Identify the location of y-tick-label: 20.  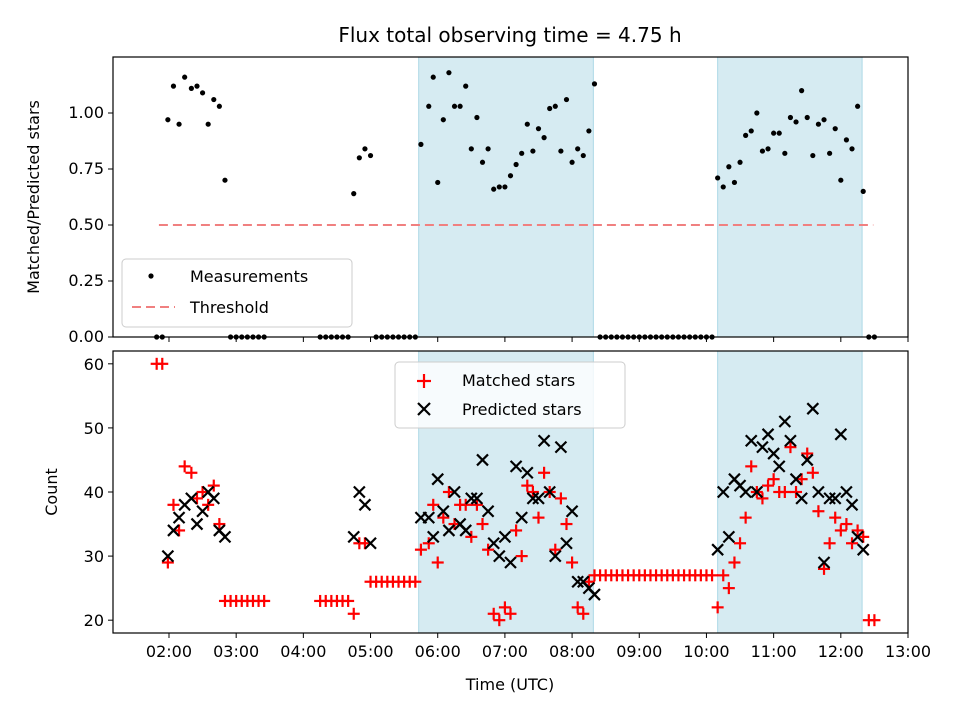
(94, 620).